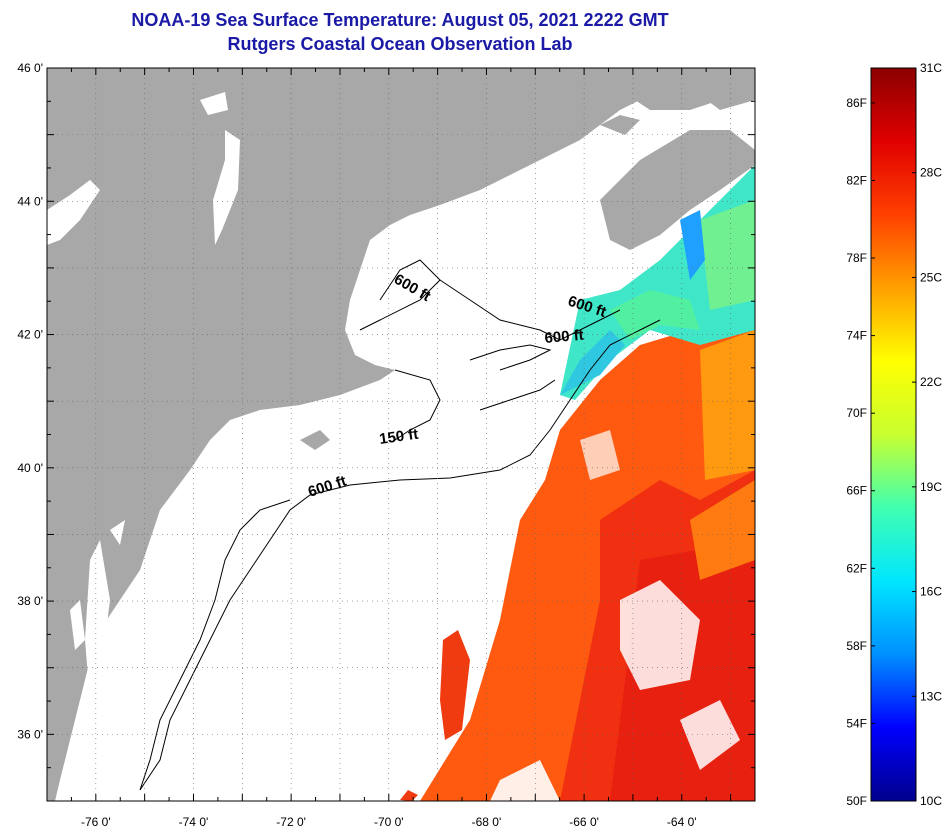 This screenshot has width=952, height=832. What do you see at coordinates (931, 801) in the screenshot?
I see `colorbar-c-label: 10C` at bounding box center [931, 801].